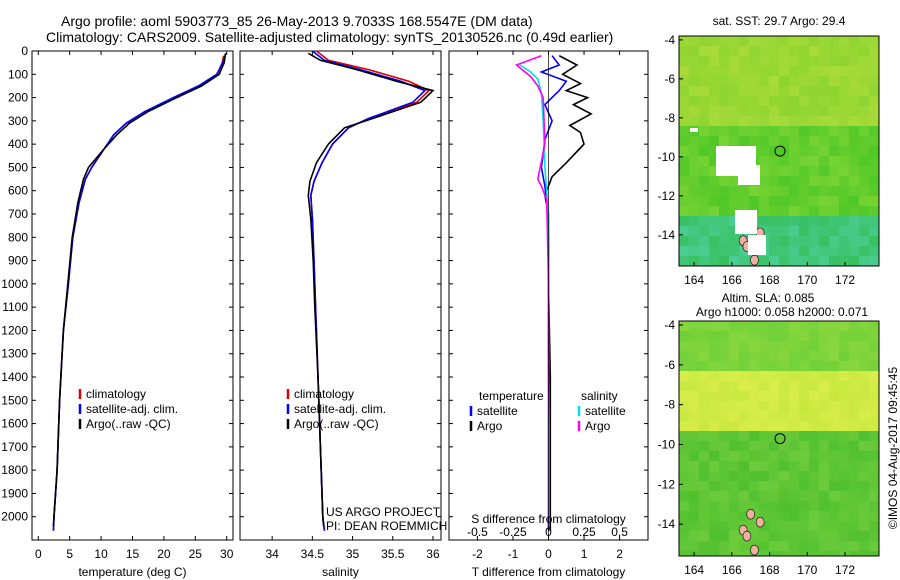 Image resolution: width=900 pixels, height=580 pixels. What do you see at coordinates (780, 151) in the screenshot?
I see `map-sst-argo-marker` at bounding box center [780, 151].